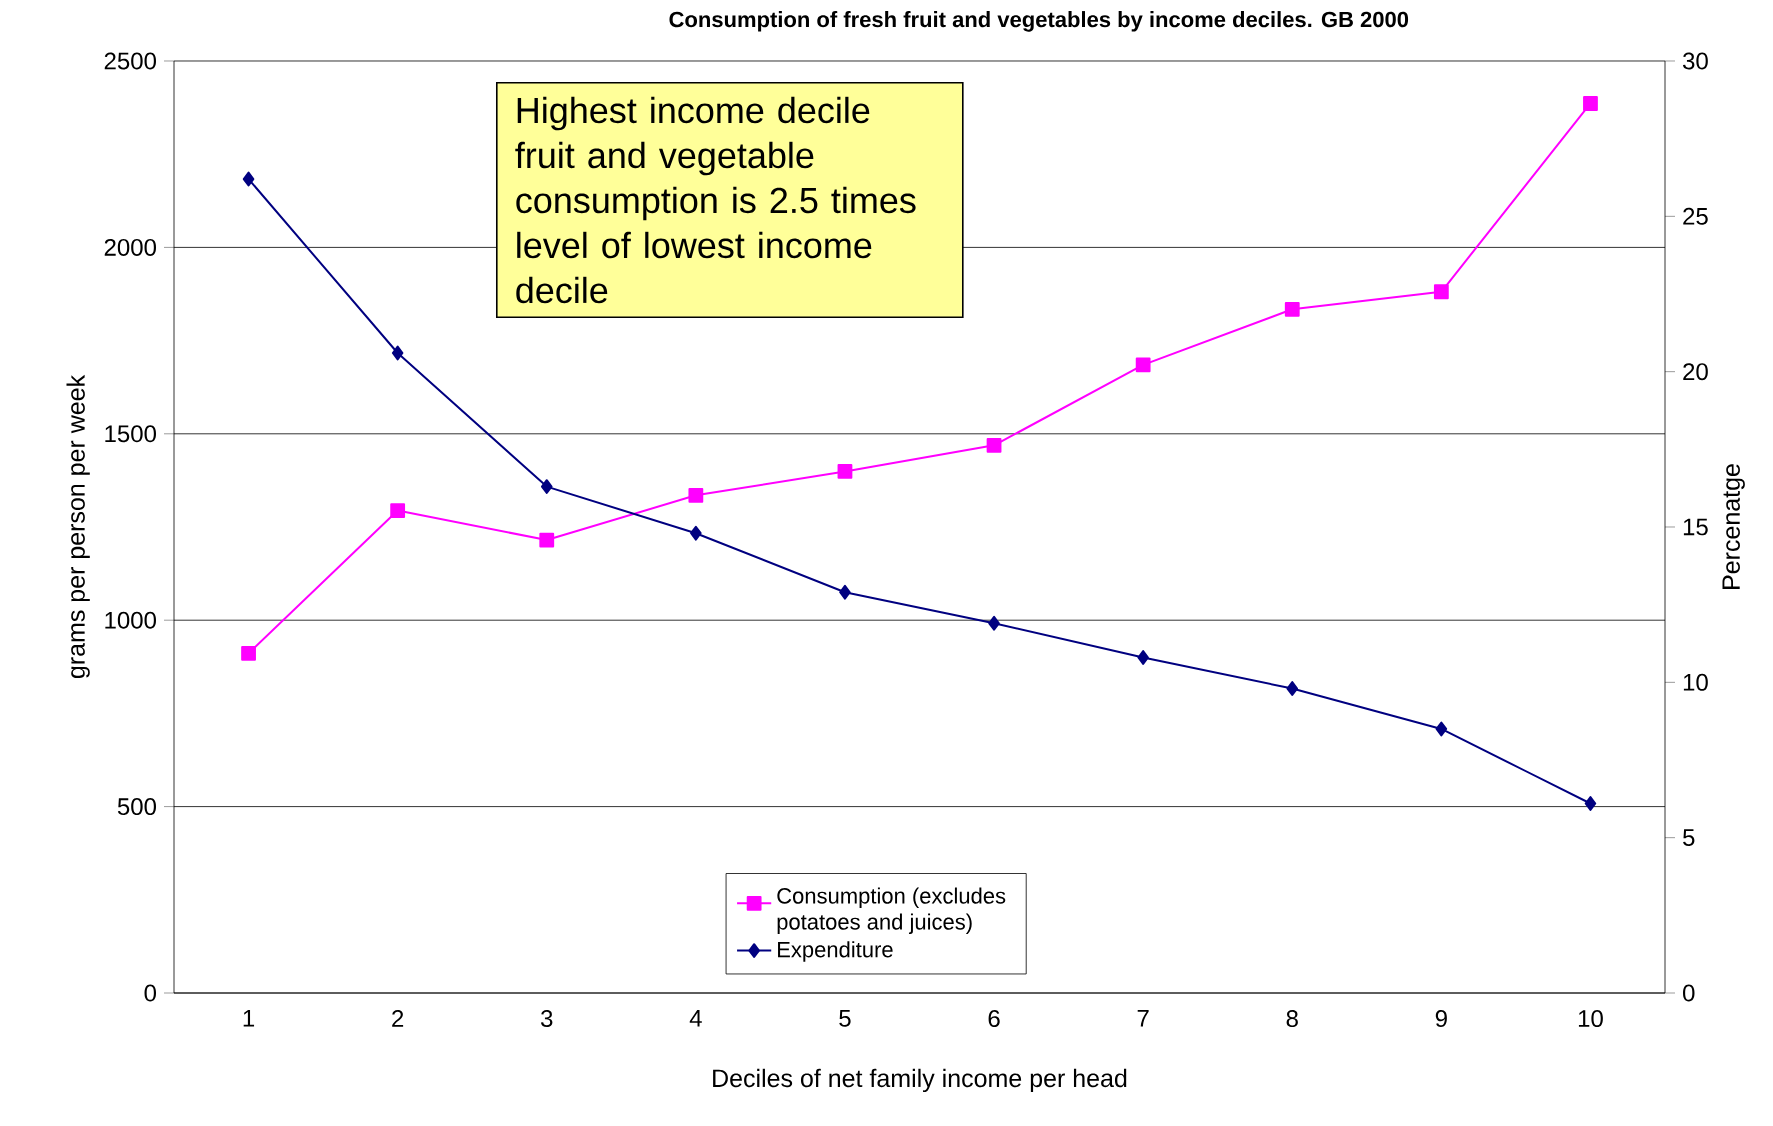 This screenshot has height=1126, width=1773. What do you see at coordinates (150, 993) in the screenshot?
I see `y-tick-label: 0` at bounding box center [150, 993].